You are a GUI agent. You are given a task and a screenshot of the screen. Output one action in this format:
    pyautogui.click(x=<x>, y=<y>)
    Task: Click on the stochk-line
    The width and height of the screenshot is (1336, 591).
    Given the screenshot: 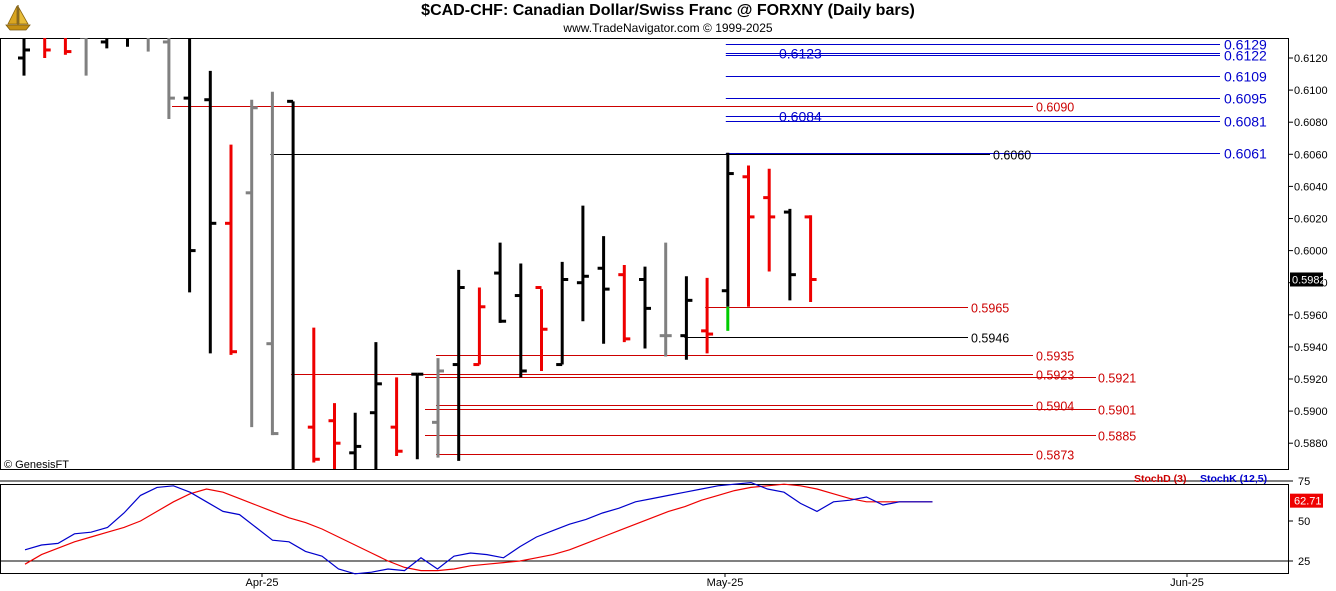 What is the action you would take?
    pyautogui.click(x=478, y=528)
    